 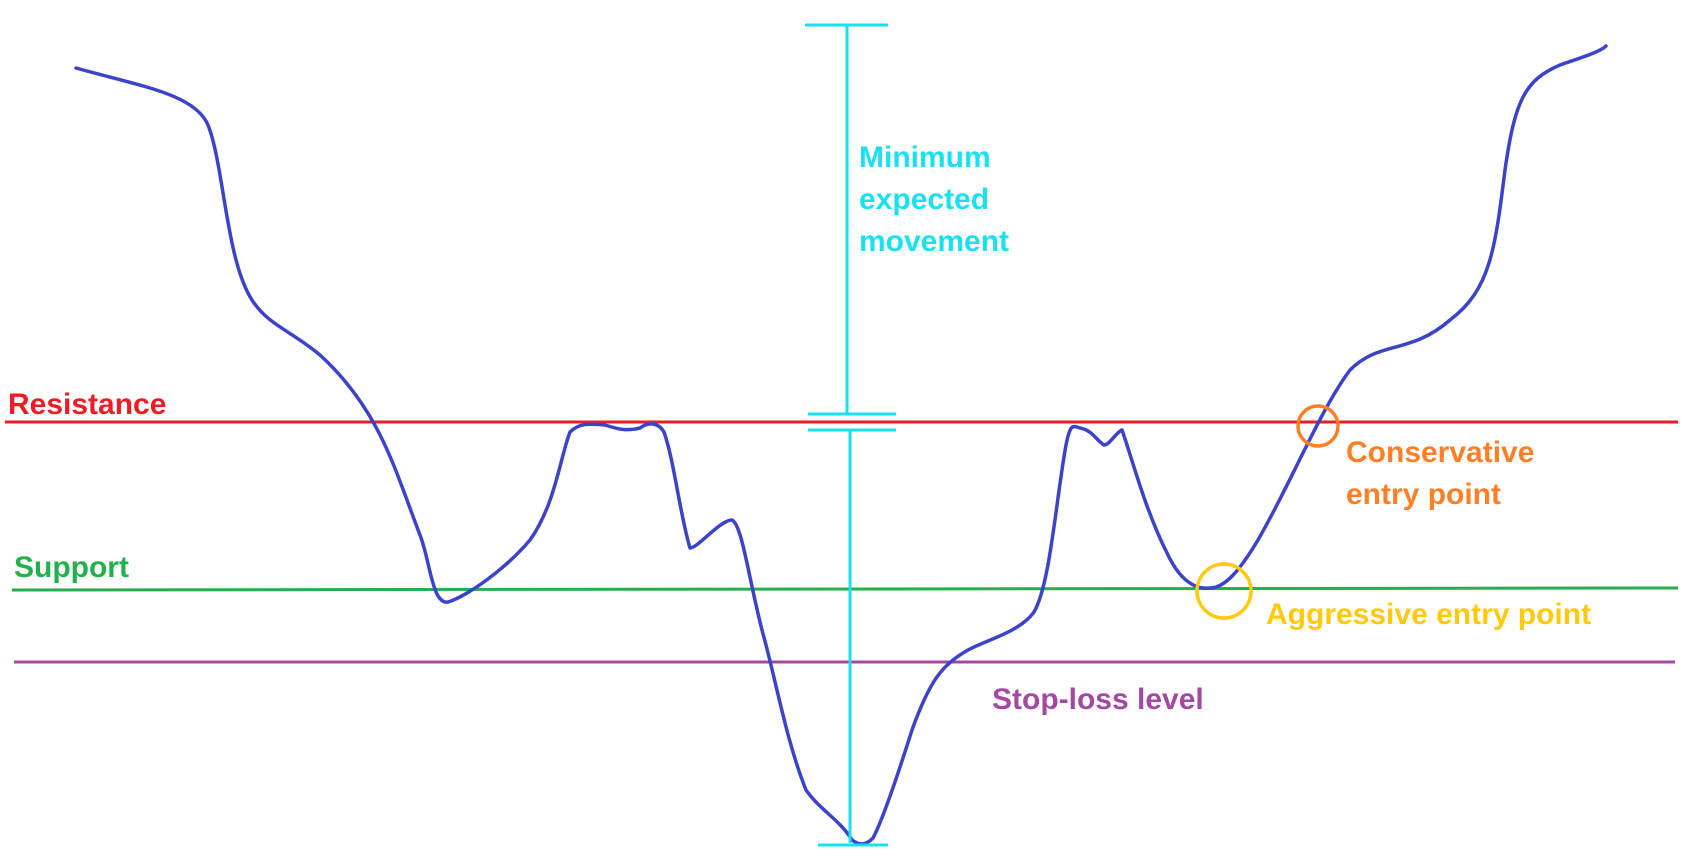 What do you see at coordinates (1098, 699) in the screenshot?
I see `stop-loss-label: Stop-loss level` at bounding box center [1098, 699].